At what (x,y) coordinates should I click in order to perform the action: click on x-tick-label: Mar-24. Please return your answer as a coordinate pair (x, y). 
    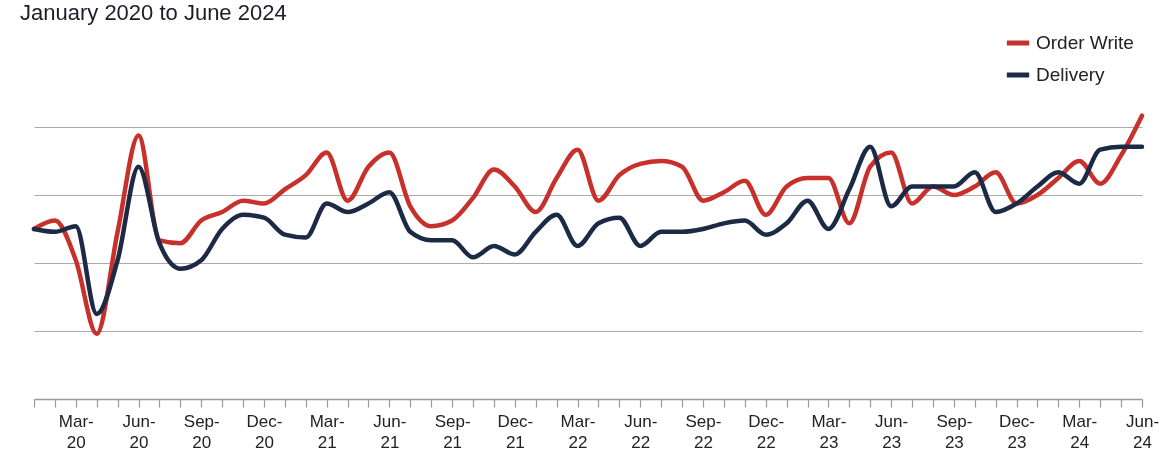
    Looking at the image, I should click on (1080, 431).